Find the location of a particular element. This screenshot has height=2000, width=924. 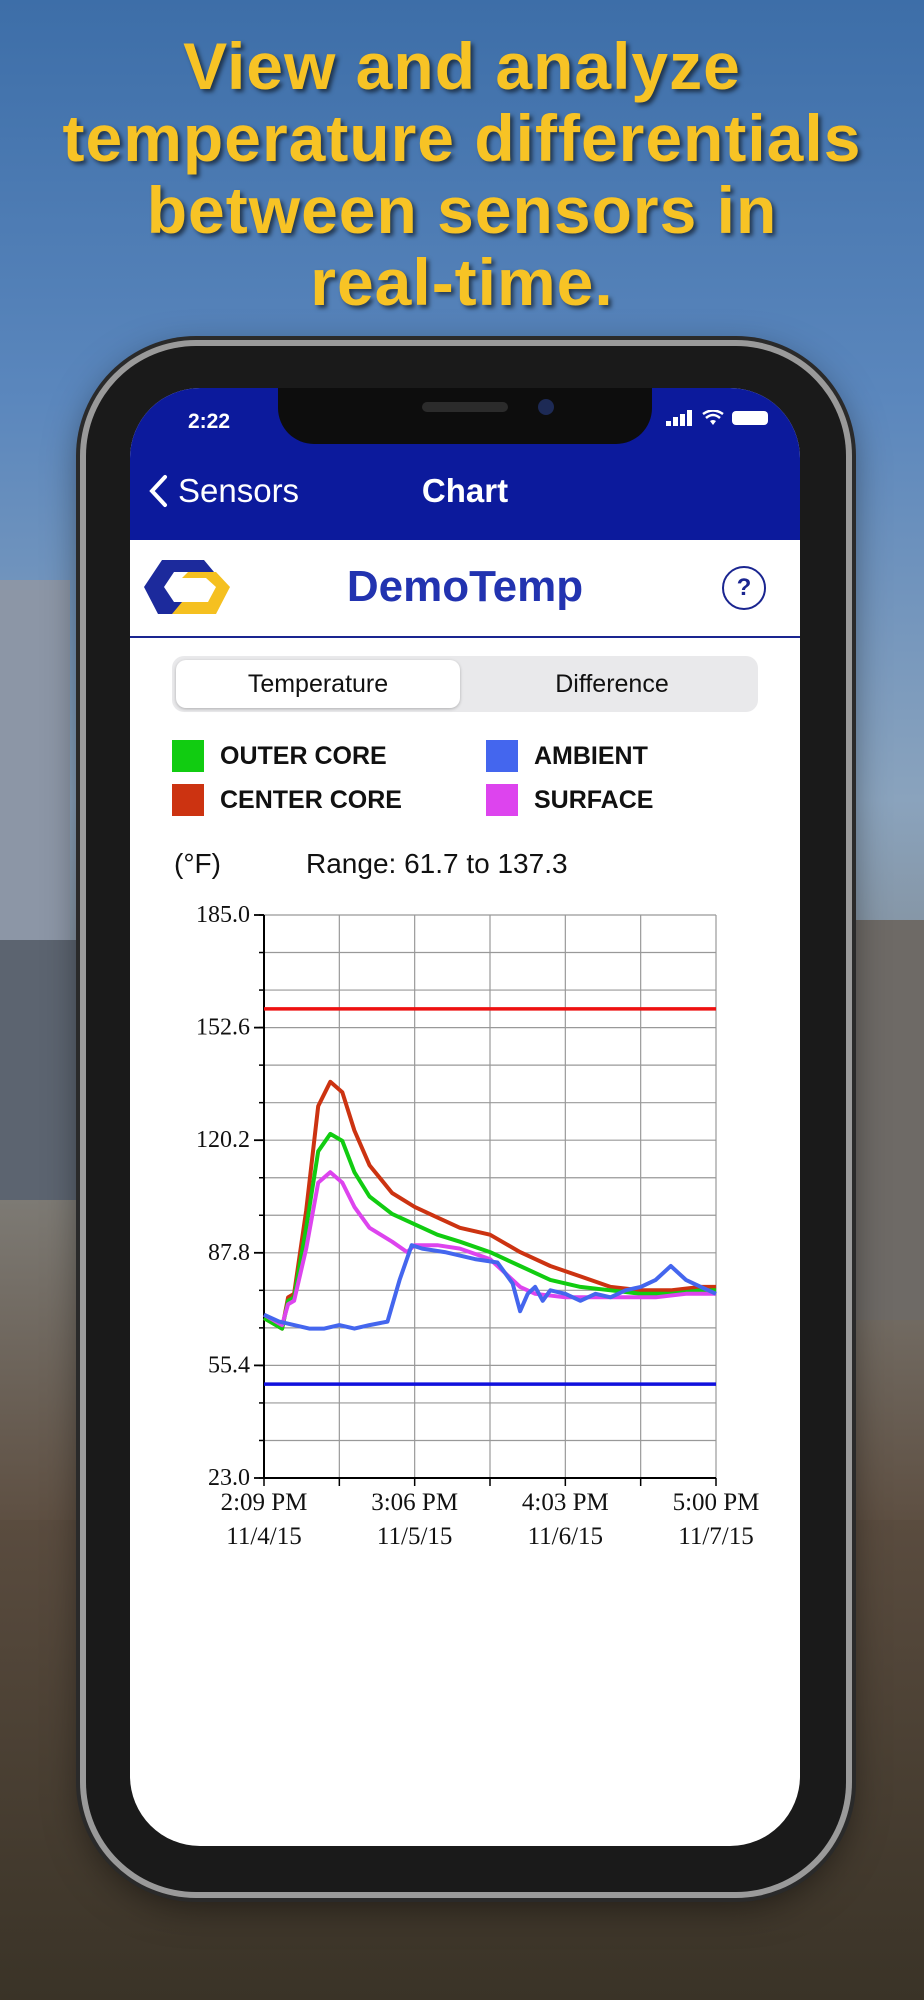

status-icons is located at coordinates (717, 418).